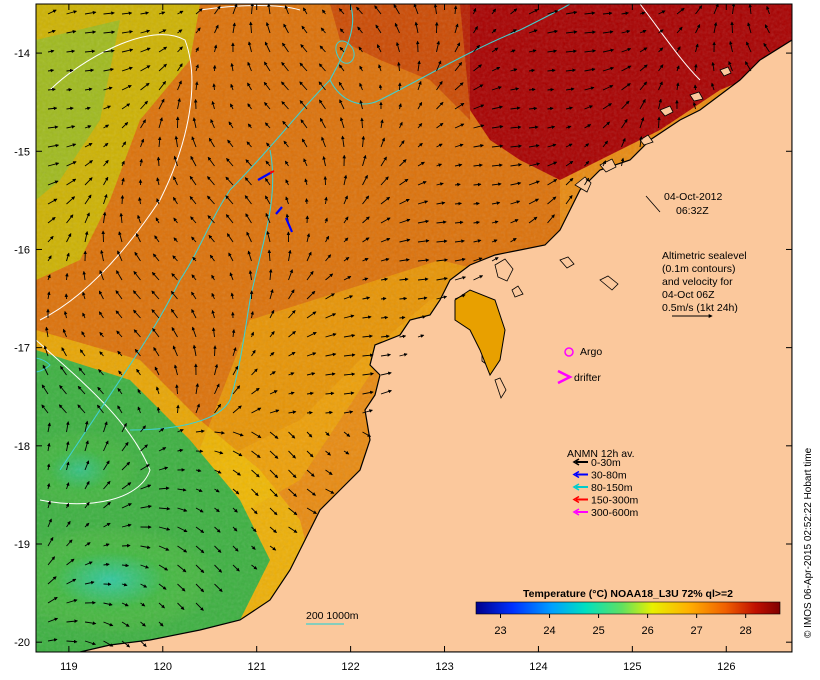 This screenshot has height=680, width=820. What do you see at coordinates (700, 308) in the screenshot?
I see `svg-text: 0.5m/s (1kt 24h)` at bounding box center [700, 308].